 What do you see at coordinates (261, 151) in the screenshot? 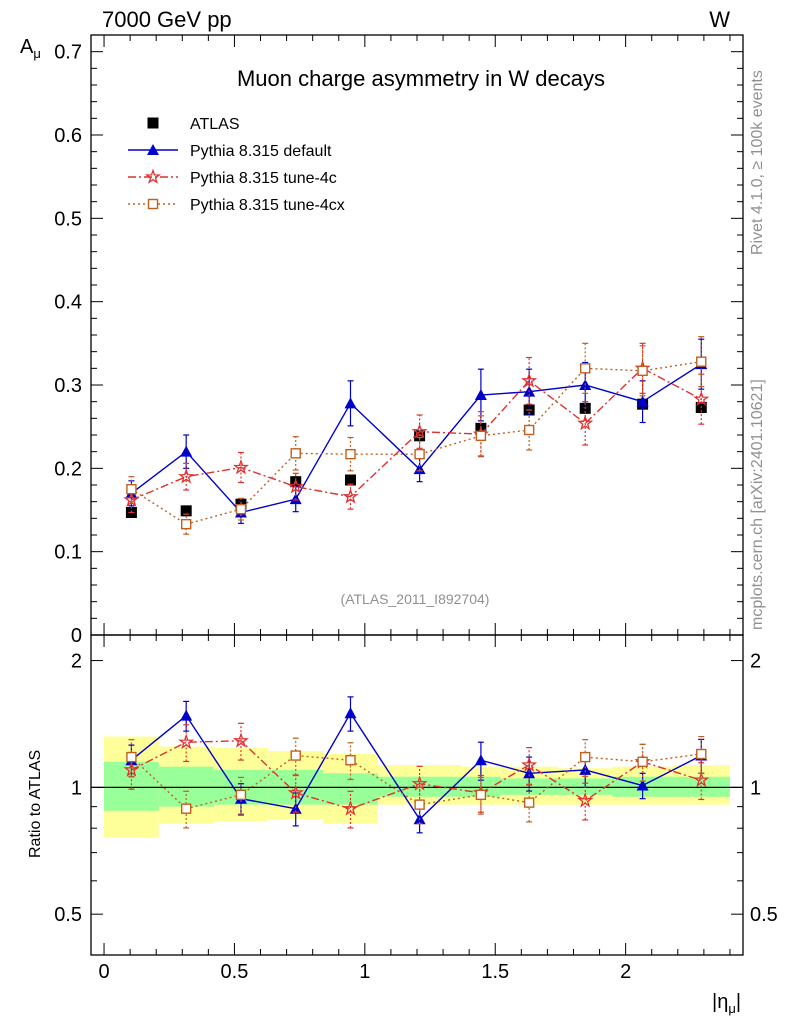
I see `legend-label-default: Pythia 8.315 default` at bounding box center [261, 151].